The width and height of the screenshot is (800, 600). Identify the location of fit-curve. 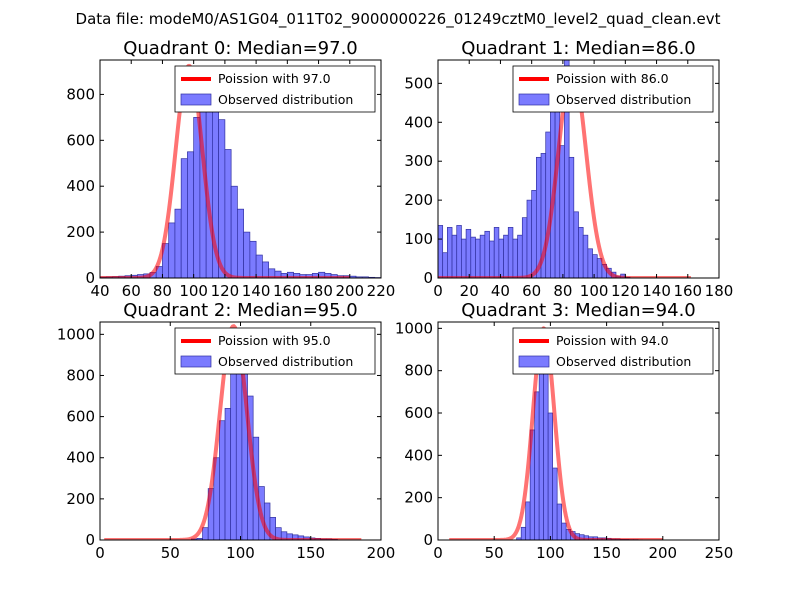
(233, 432).